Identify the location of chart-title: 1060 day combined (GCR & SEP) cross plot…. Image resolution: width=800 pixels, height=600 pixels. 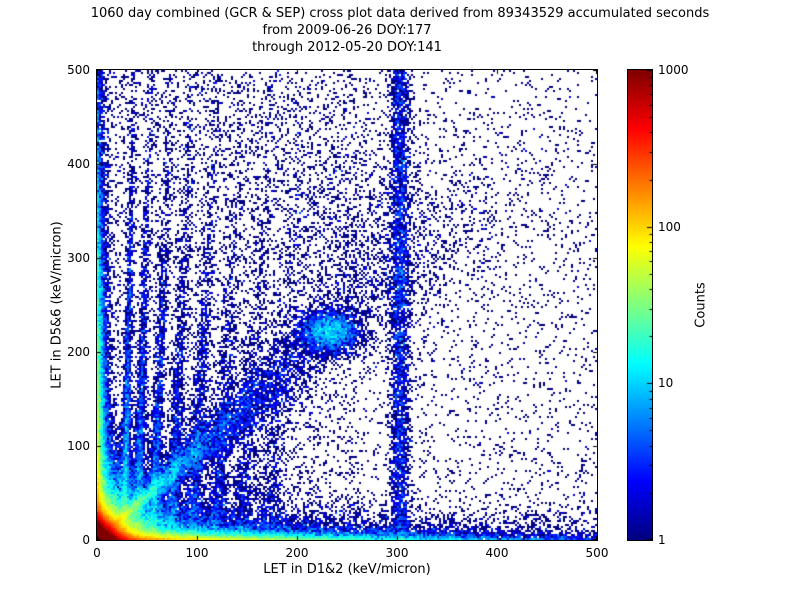
(400, 13).